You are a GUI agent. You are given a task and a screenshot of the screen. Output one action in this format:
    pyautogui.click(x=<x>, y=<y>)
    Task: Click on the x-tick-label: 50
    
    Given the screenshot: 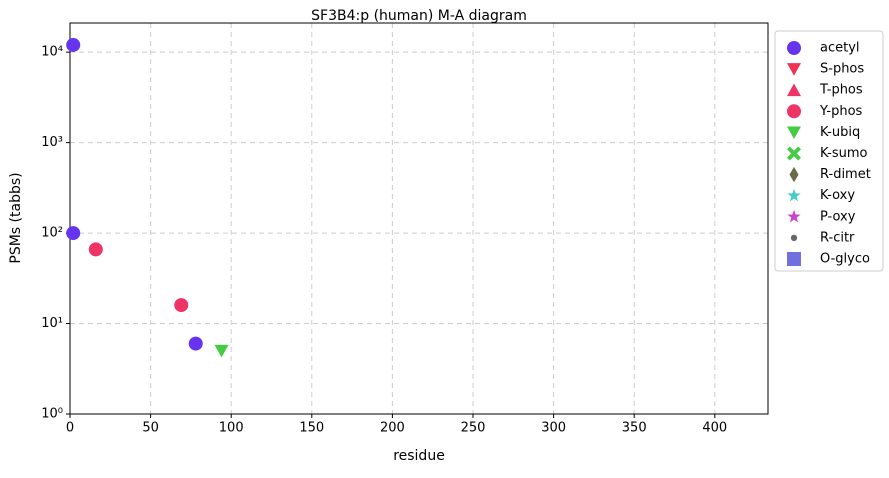 What is the action you would take?
    pyautogui.click(x=150, y=428)
    